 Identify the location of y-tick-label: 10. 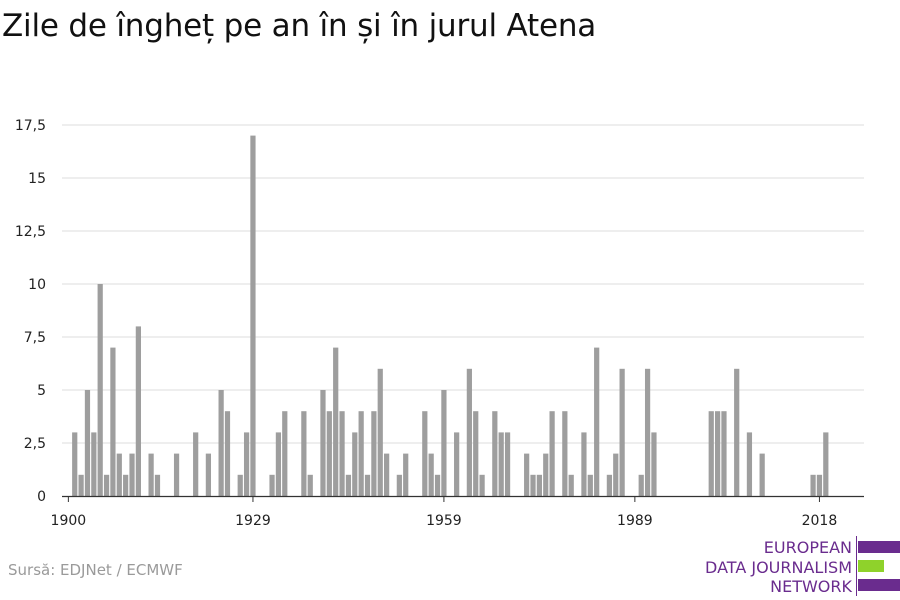
(37, 285).